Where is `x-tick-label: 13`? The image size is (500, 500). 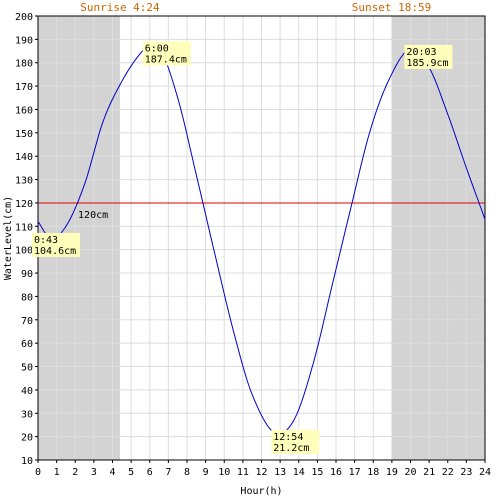
x-tick-label: 13 is located at coordinates (280, 472).